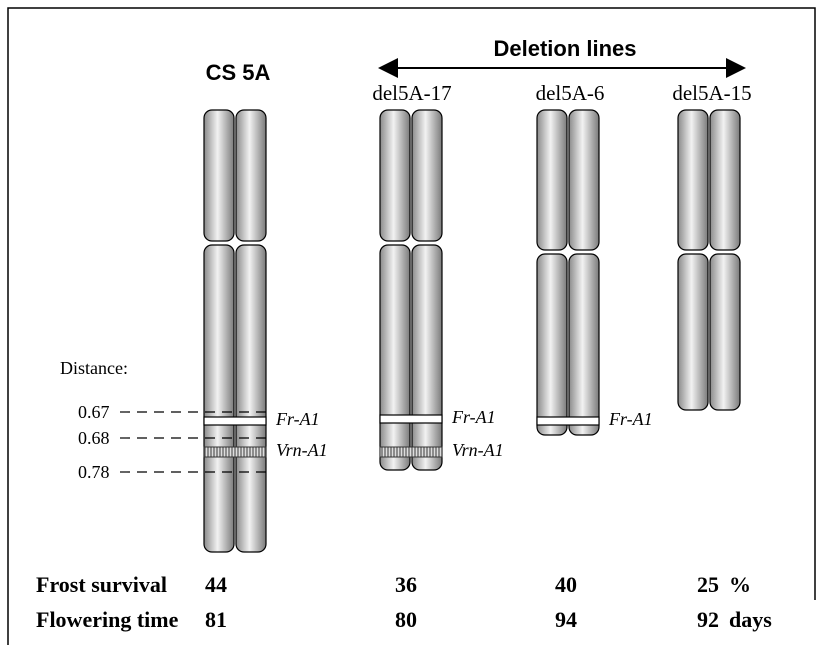 The height and width of the screenshot is (645, 823). What do you see at coordinates (411, 93) in the screenshot?
I see `chromosome-label: del5A-17` at bounding box center [411, 93].